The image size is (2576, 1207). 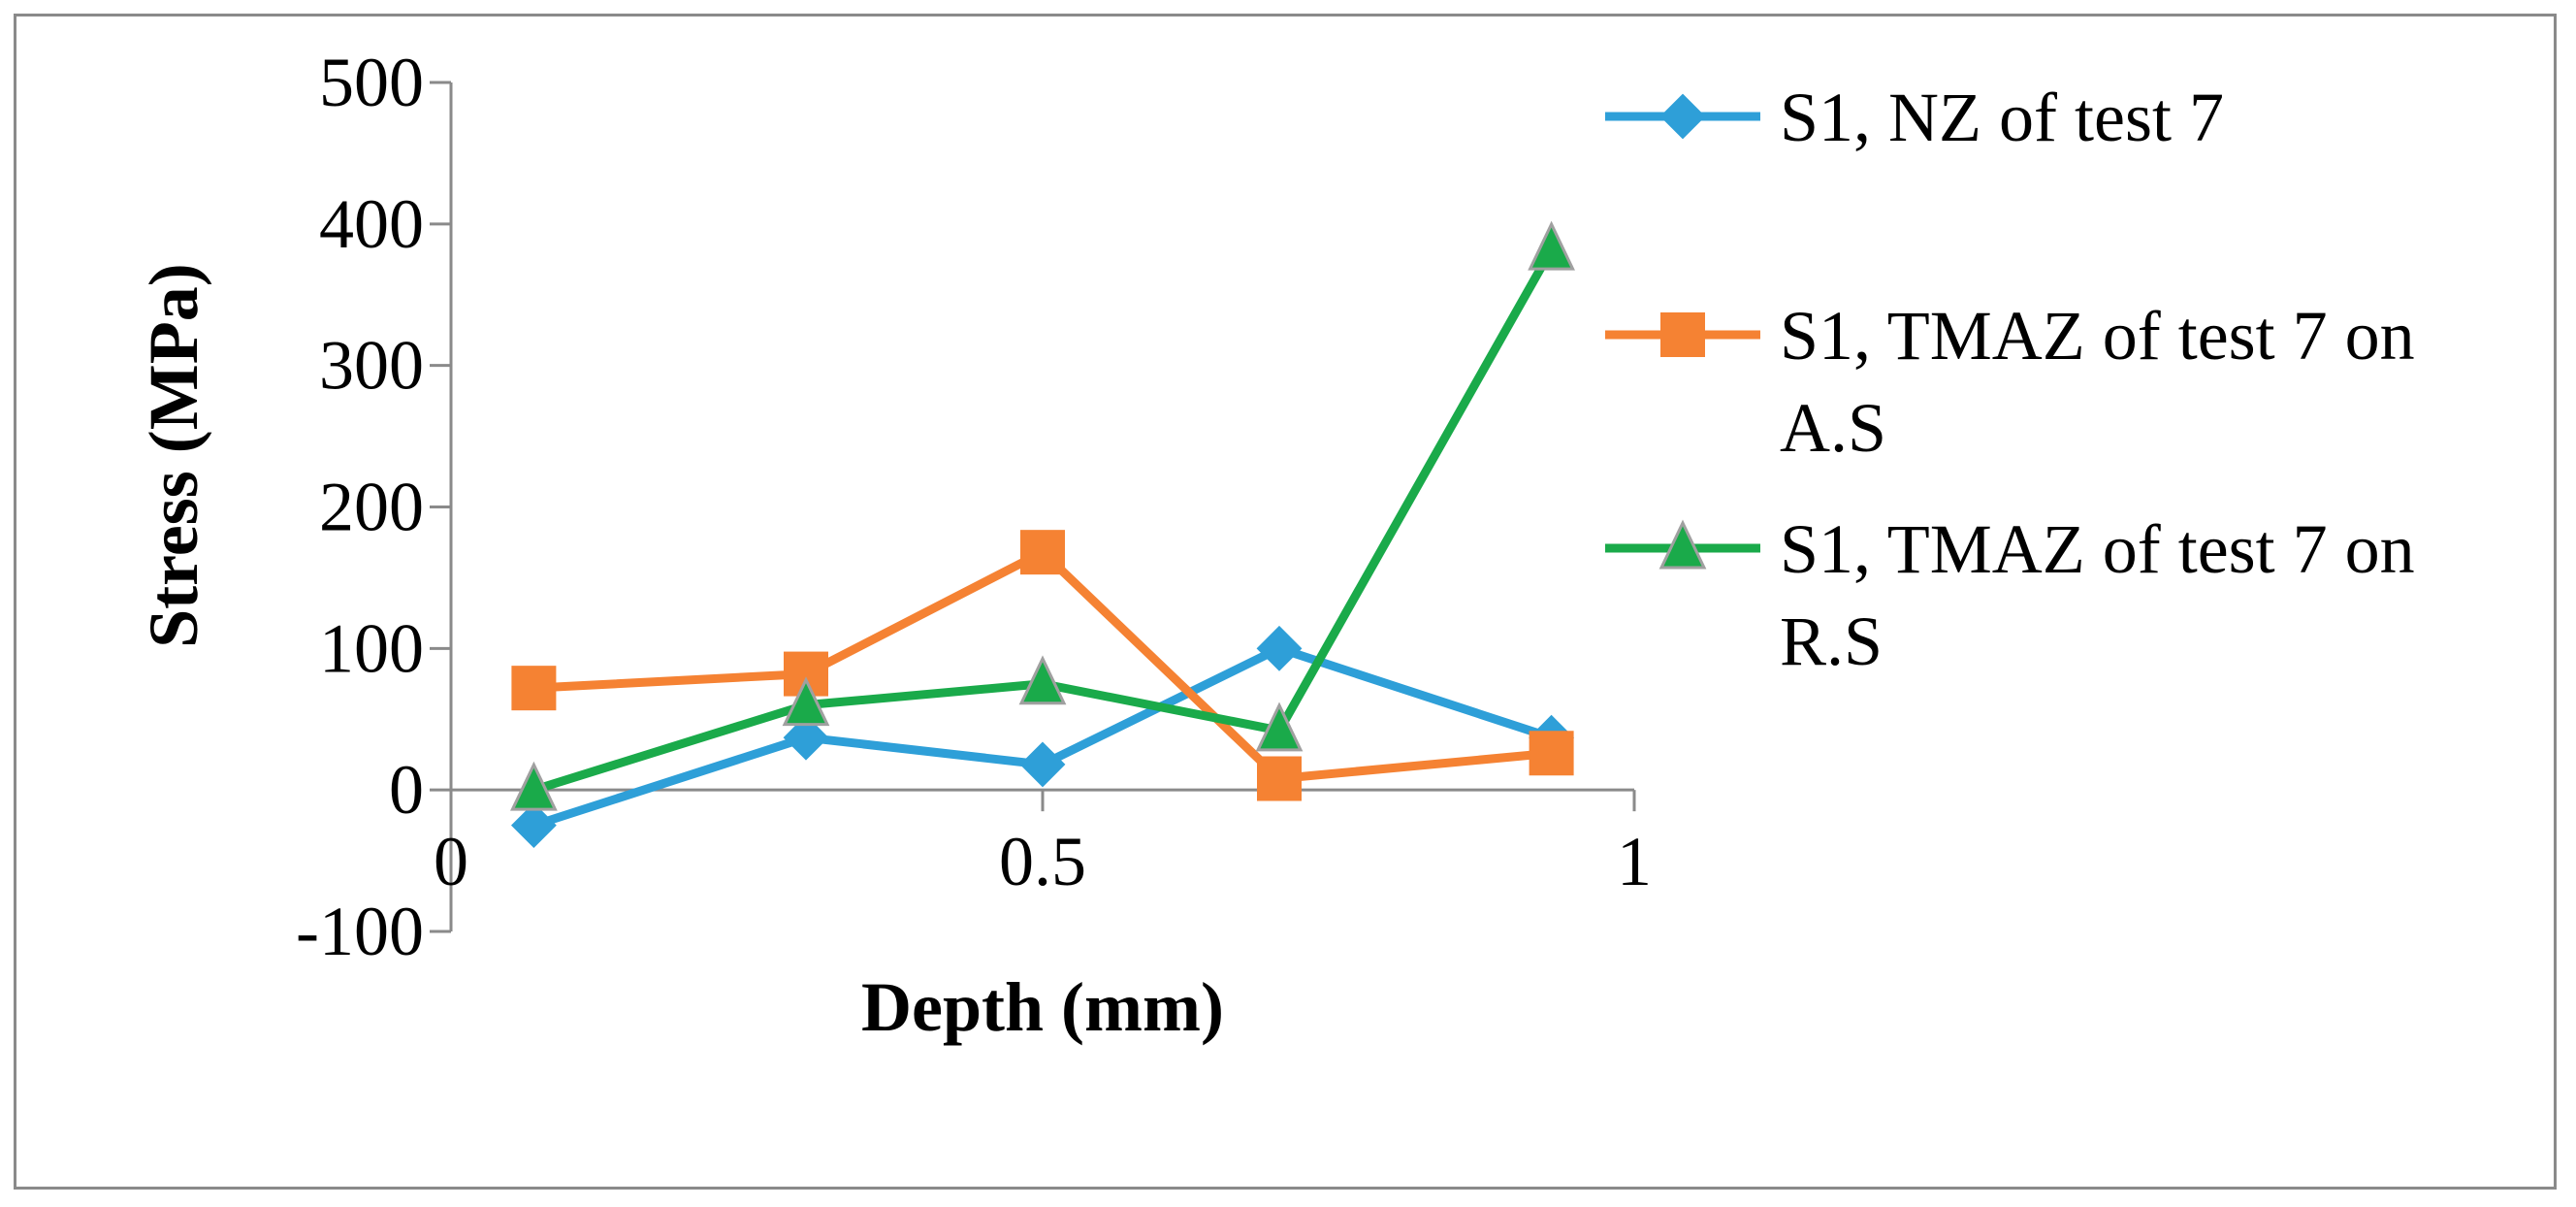 What do you see at coordinates (1042, 1007) in the screenshot?
I see `x-axis-title: Depth (mm)` at bounding box center [1042, 1007].